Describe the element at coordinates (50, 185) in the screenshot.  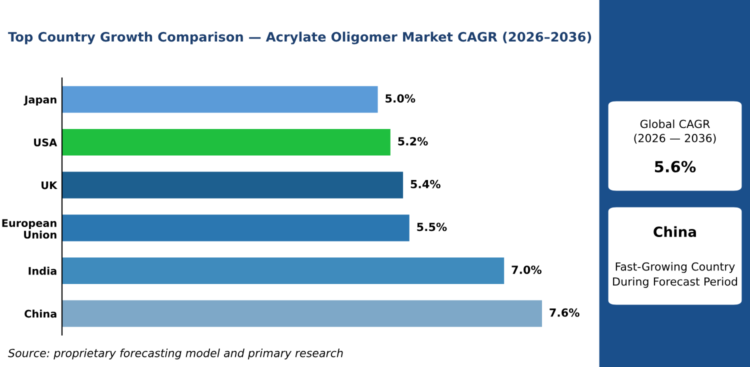
I see `y-tick-label: UK` at that location.